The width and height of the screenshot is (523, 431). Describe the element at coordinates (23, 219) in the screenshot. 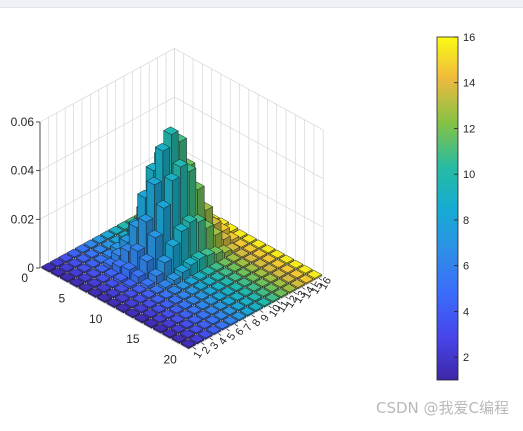

I see `z-tick-label: 0.02` at that location.